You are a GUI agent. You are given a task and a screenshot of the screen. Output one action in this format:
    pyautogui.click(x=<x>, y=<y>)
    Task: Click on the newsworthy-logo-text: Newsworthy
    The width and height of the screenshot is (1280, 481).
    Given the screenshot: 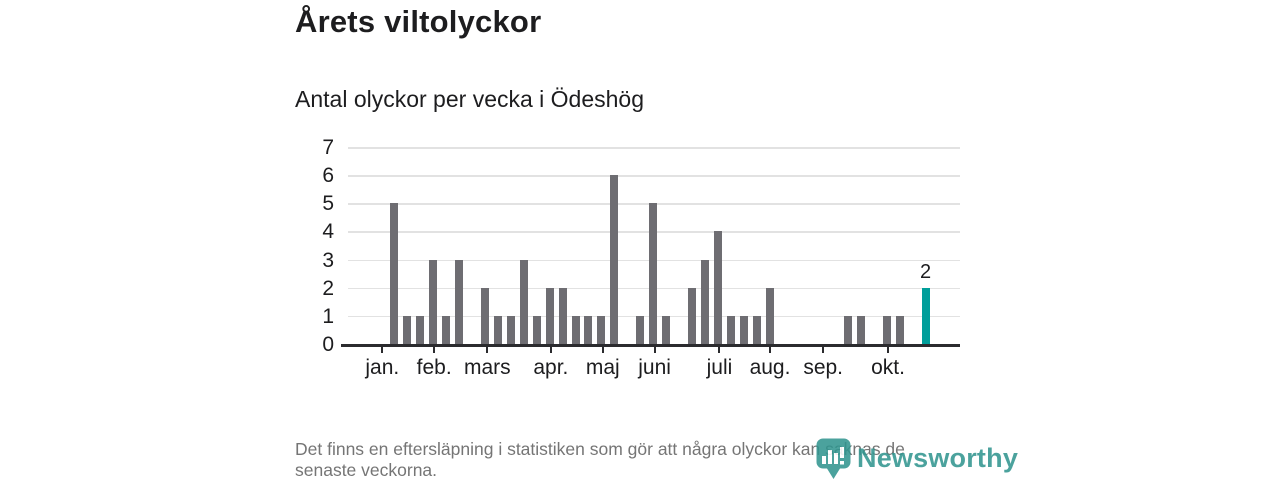 What is the action you would take?
    pyautogui.click(x=938, y=457)
    